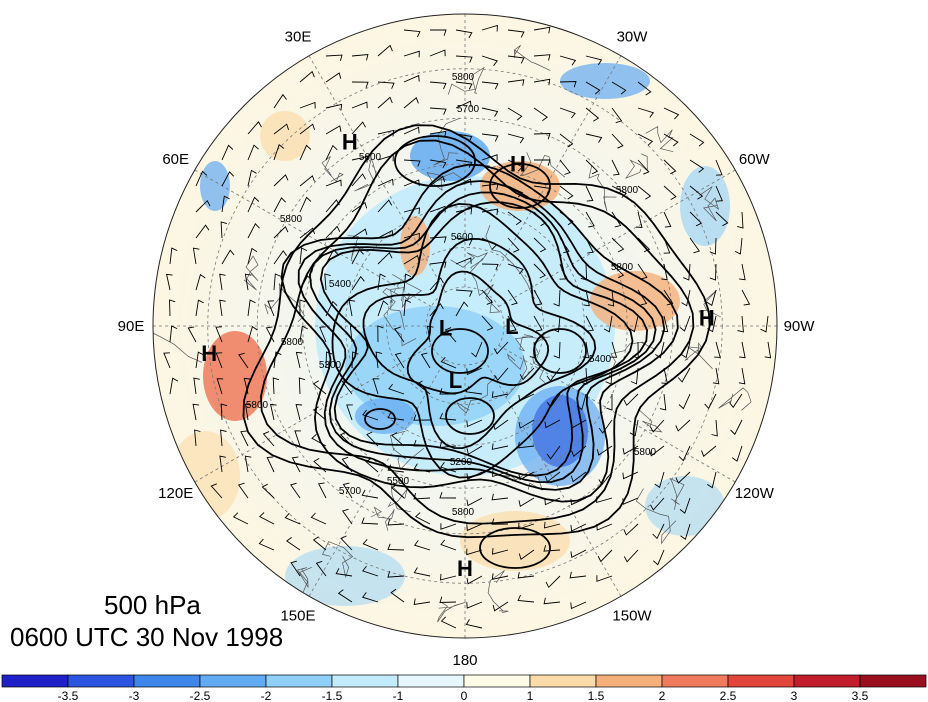 The image size is (928, 702). I want to click on longitude-label: 180, so click(464, 660).